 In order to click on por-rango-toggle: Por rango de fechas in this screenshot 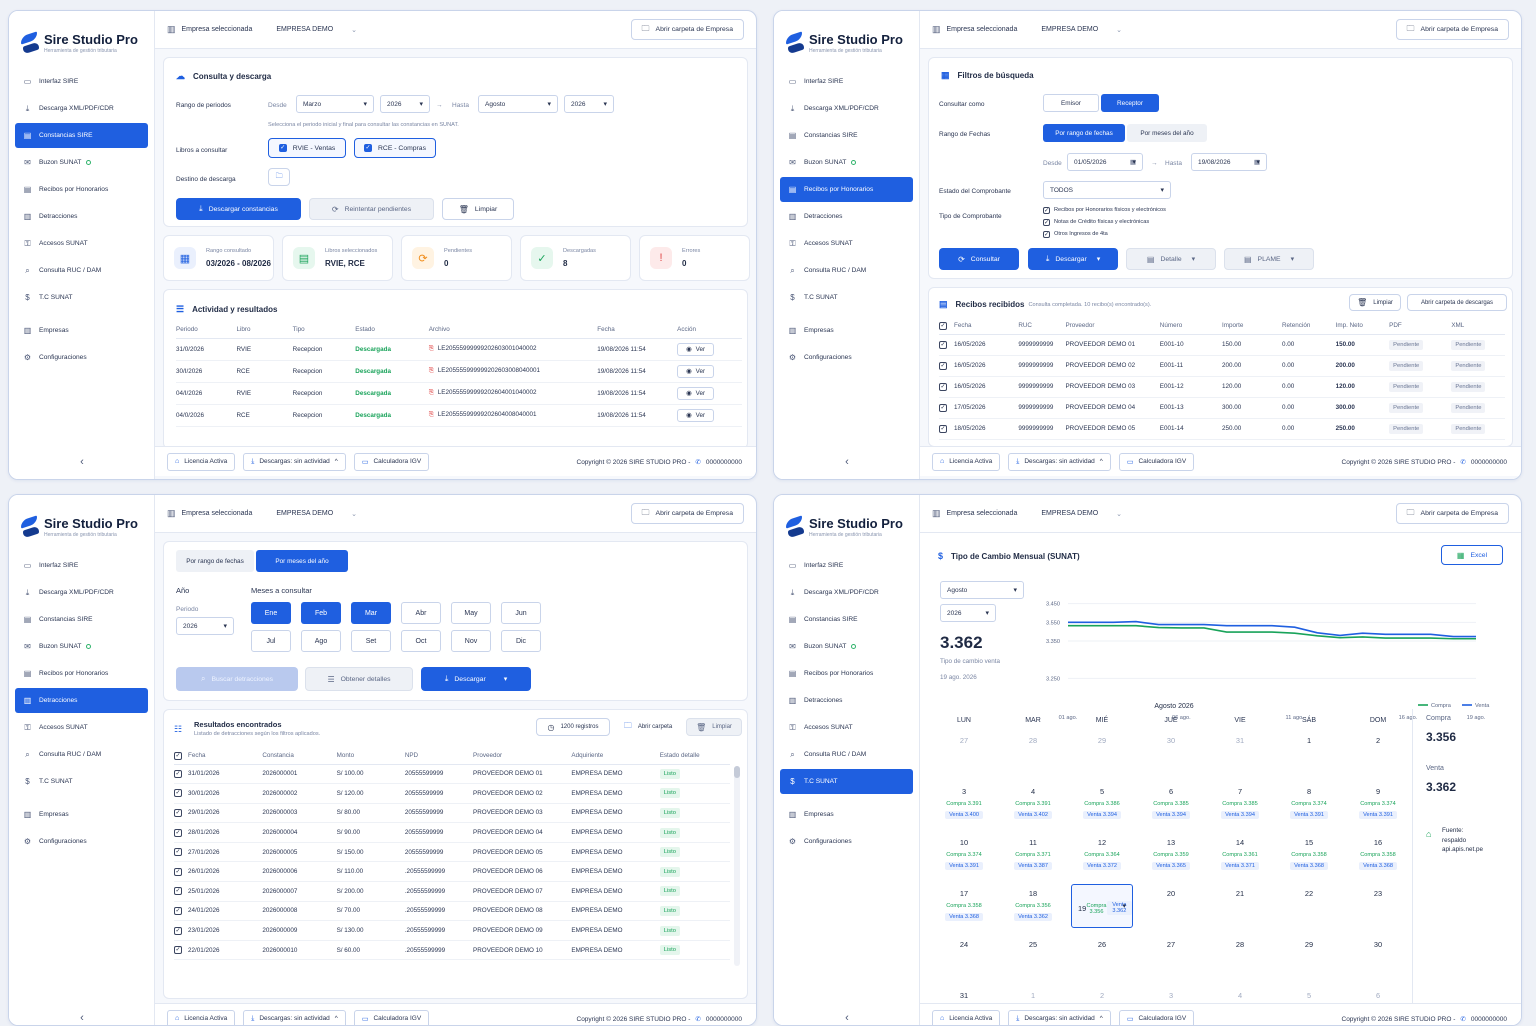, I will do `click(215, 561)`.